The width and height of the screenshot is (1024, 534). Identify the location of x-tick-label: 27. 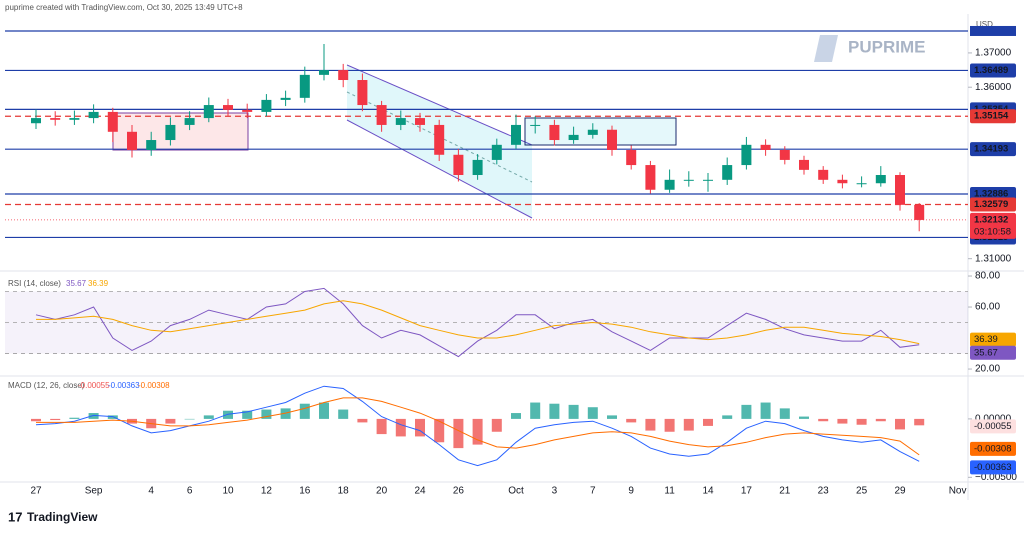
(36, 491).